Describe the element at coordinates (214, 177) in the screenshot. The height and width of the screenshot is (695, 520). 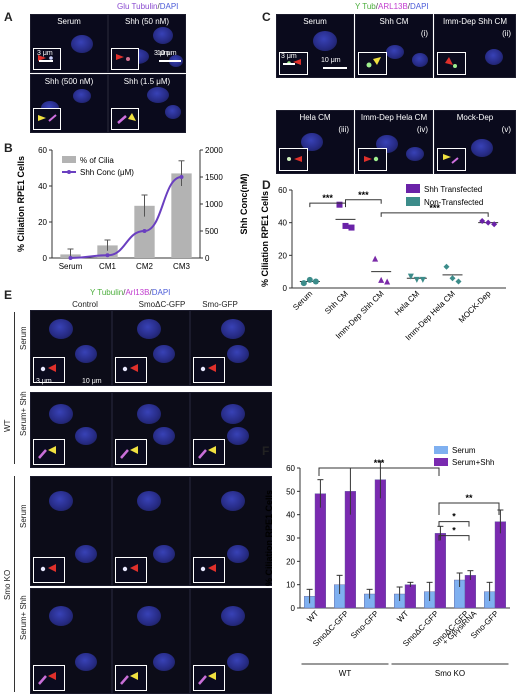
I see `y2-tick-label: 1500` at that location.